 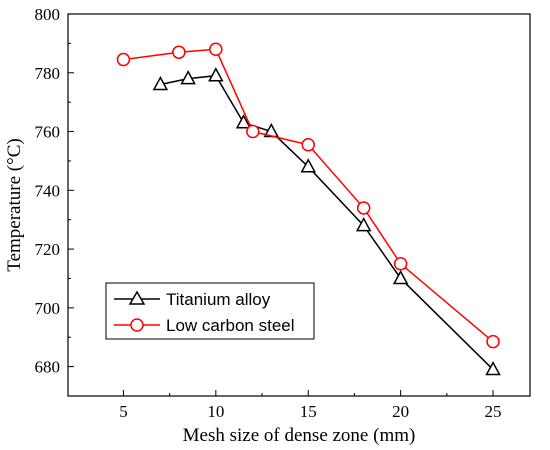 What do you see at coordinates (48, 73) in the screenshot?
I see `y-tick-label: 780` at bounding box center [48, 73].